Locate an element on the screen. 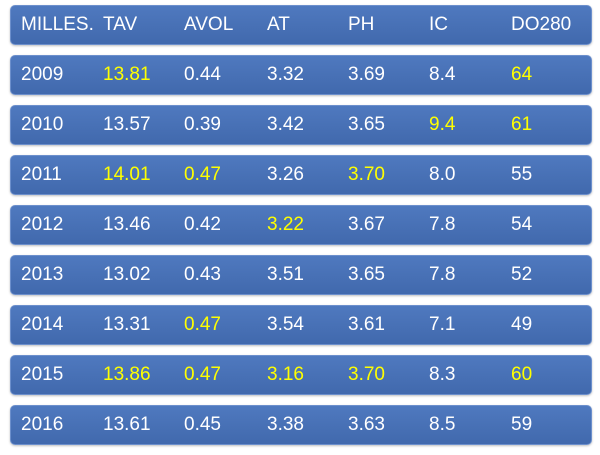 Image resolution: width=600 pixels, height=455 pixels. table-cell: 60 is located at coordinates (522, 374).